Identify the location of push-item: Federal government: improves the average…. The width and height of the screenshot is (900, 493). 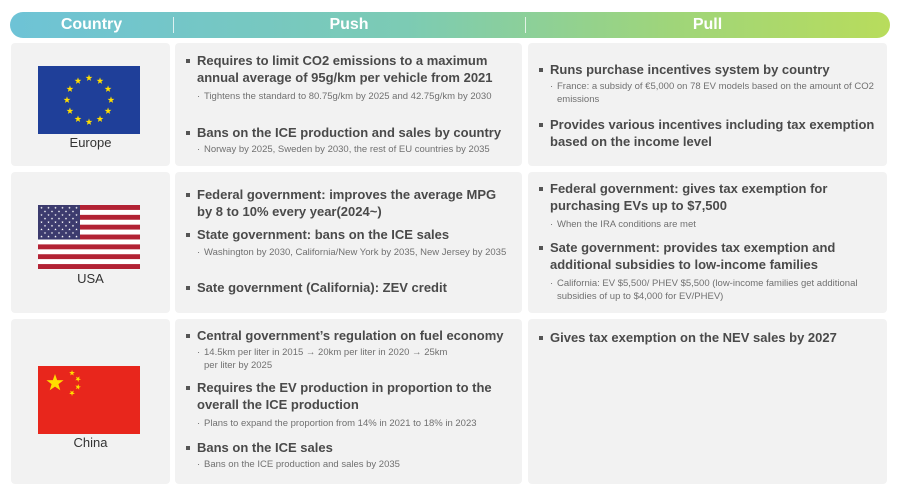
(349, 203).